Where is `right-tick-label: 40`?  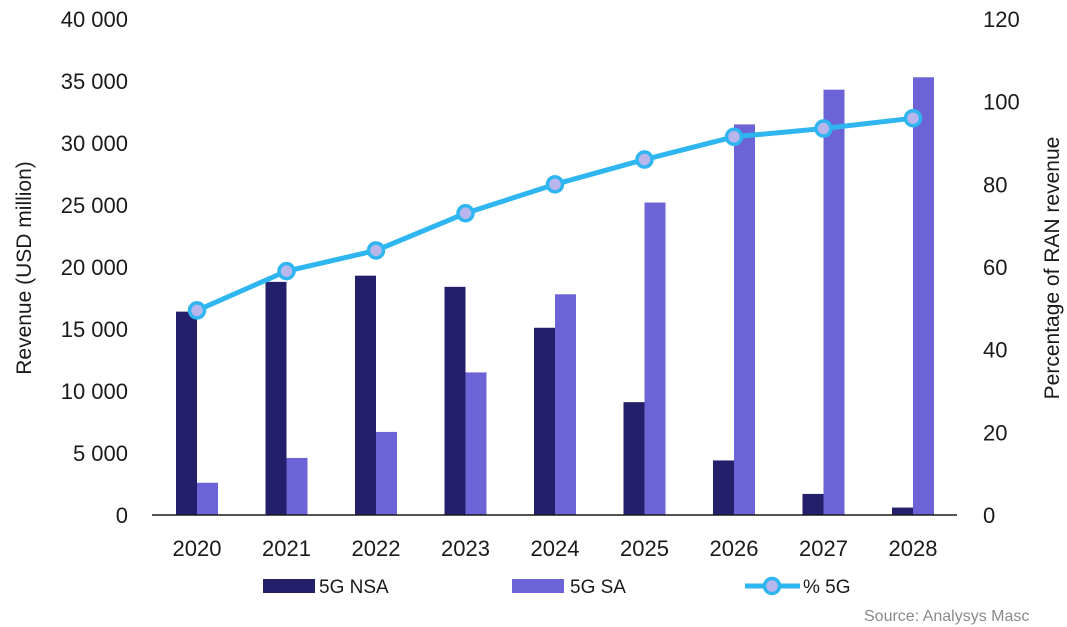 right-tick-label: 40 is located at coordinates (995, 350).